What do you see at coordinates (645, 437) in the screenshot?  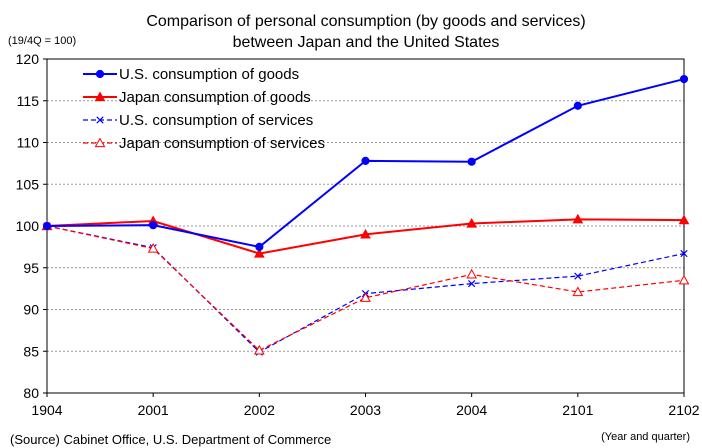 I see `x-axis-label: (Year and quarter)` at bounding box center [645, 437].